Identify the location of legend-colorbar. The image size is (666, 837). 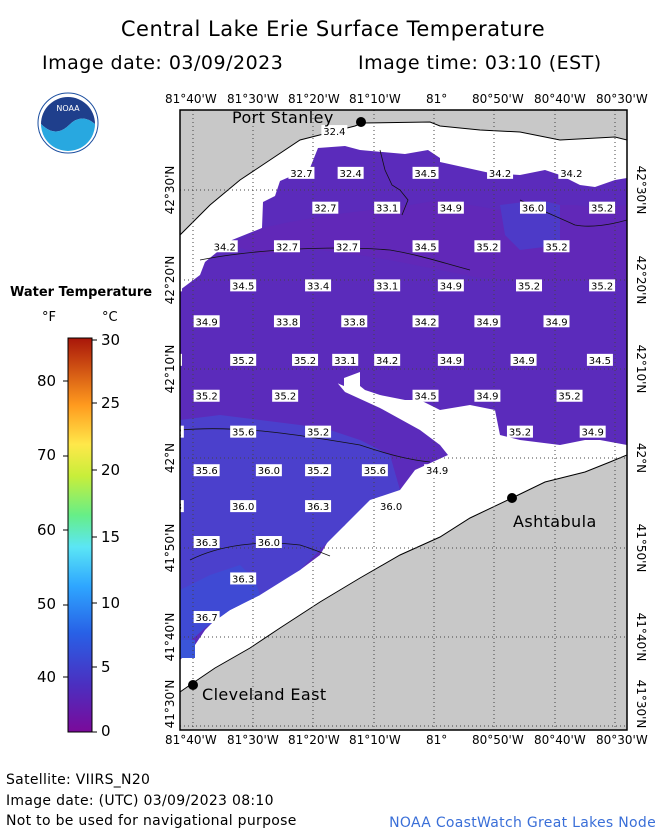
(80, 535).